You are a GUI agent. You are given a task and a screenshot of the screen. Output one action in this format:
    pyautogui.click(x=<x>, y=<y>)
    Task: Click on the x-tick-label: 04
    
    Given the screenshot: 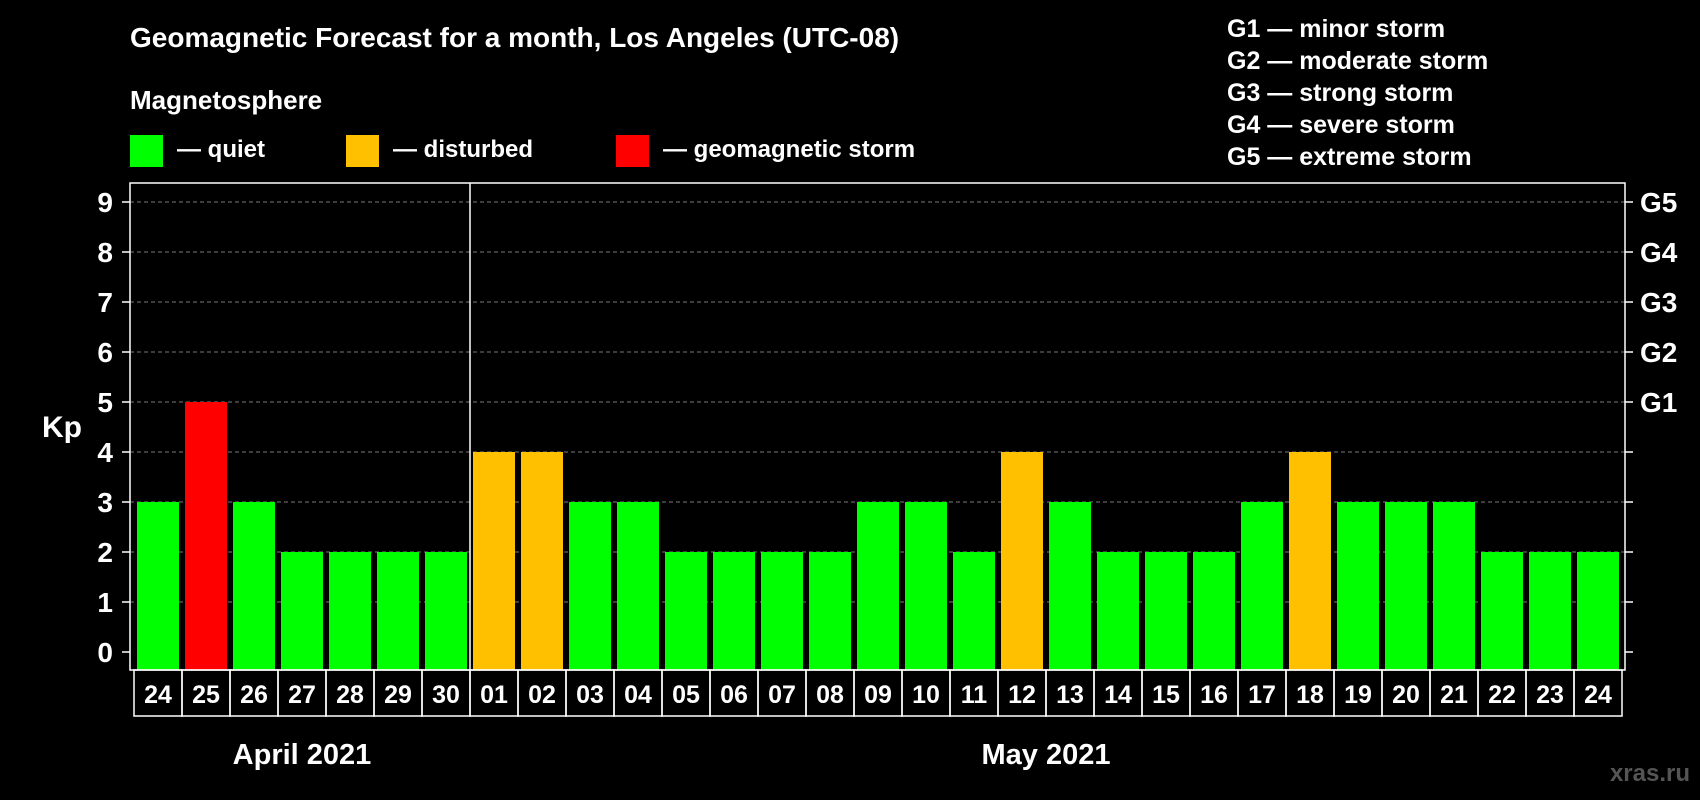 What is the action you would take?
    pyautogui.click(x=638, y=695)
    